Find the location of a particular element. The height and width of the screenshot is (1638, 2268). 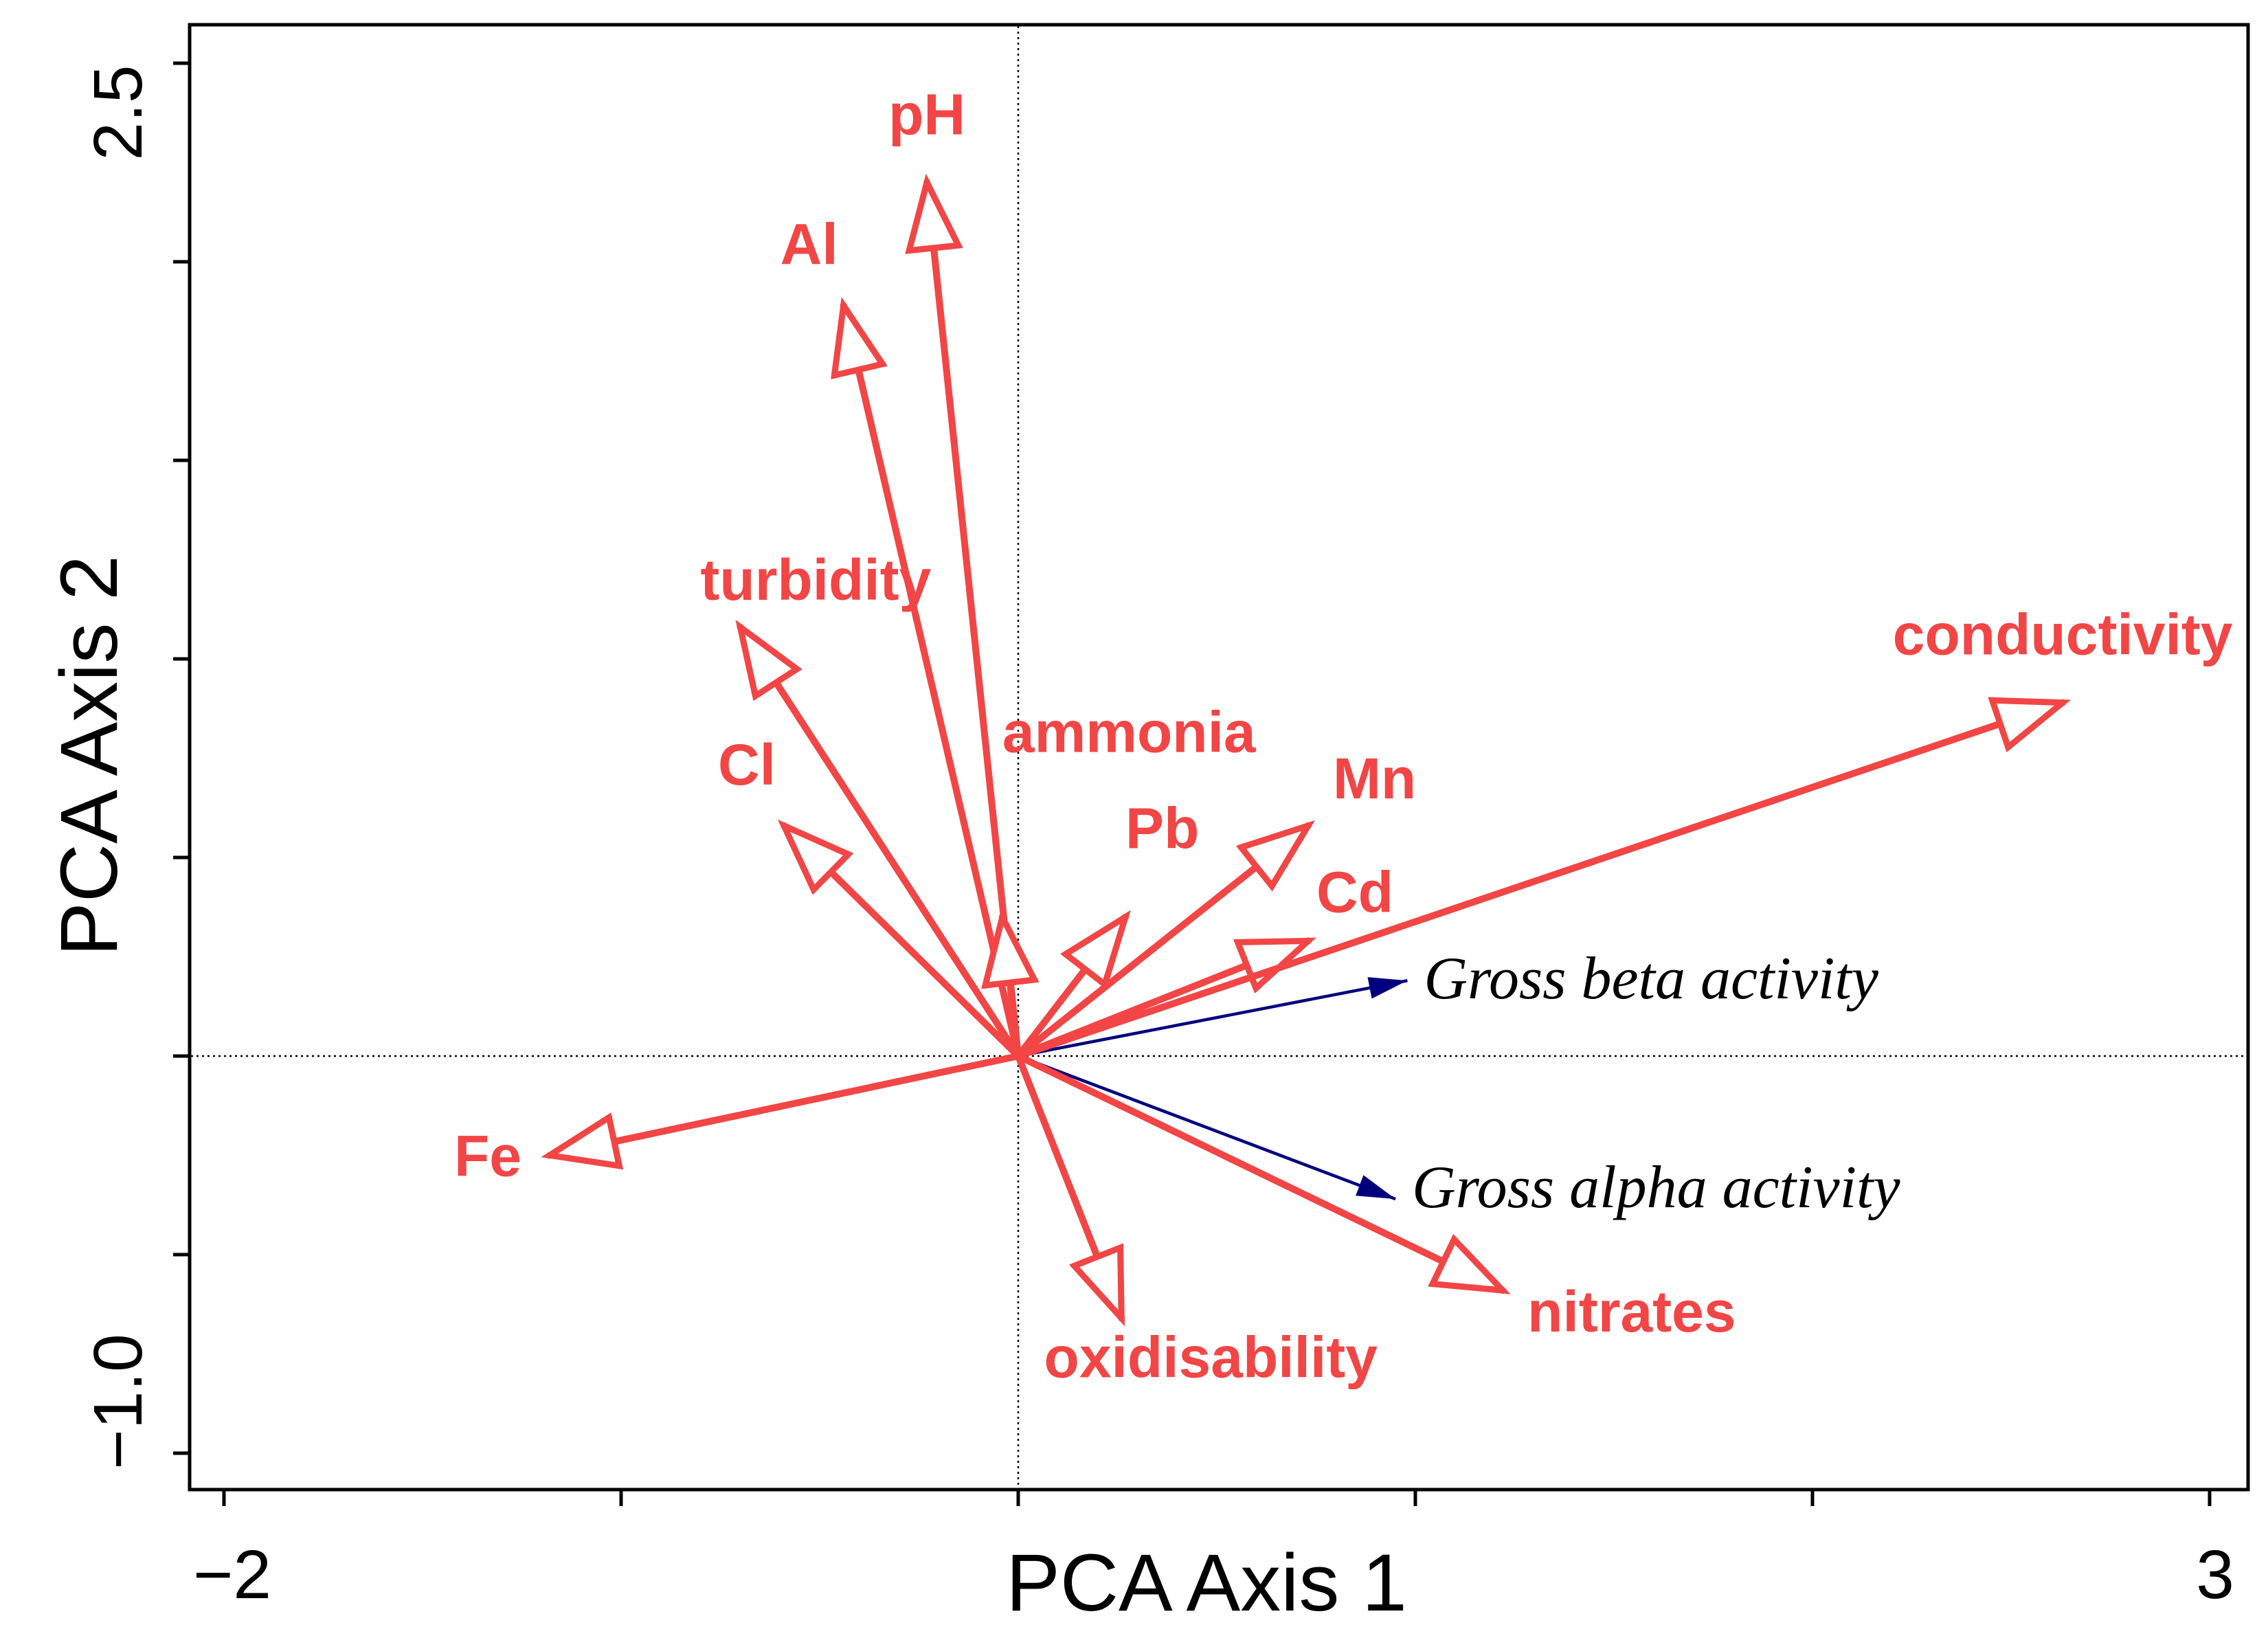

x-axis-ticks is located at coordinates (1217, 1498).